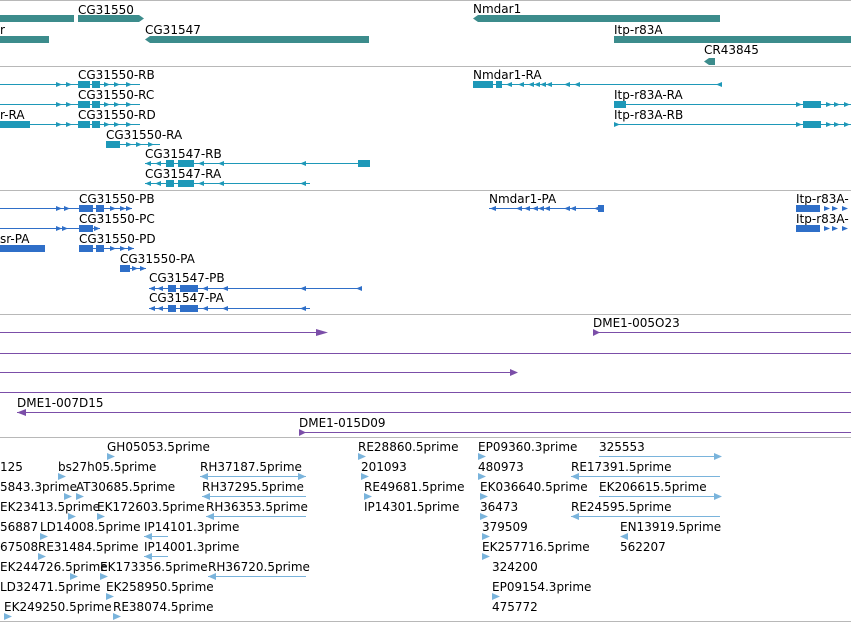  Describe the element at coordinates (497, 9) in the screenshot. I see `gene-label: Nmdar1` at that location.